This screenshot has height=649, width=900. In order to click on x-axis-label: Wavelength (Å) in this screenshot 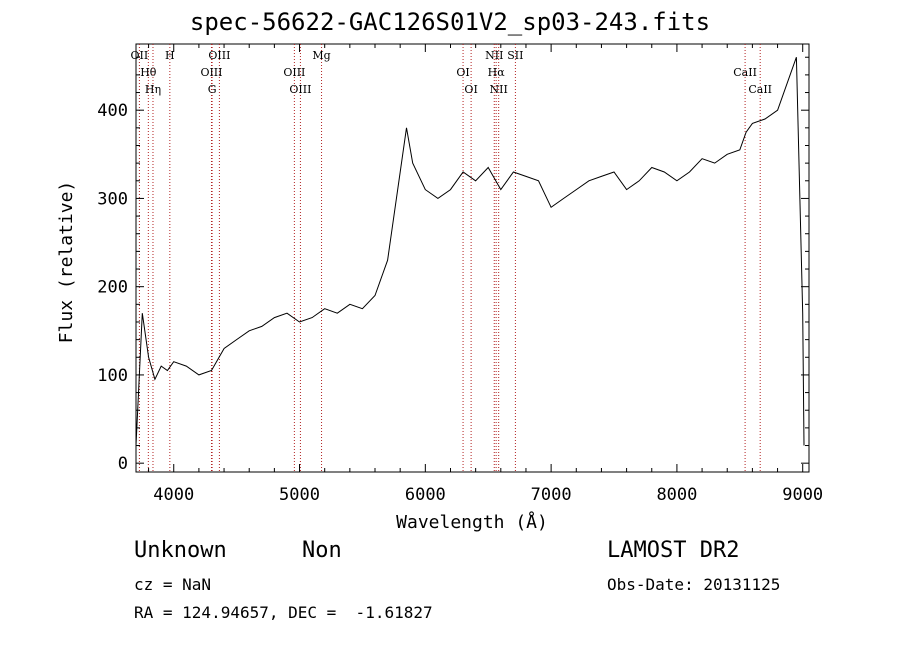, I will do `click(472, 522)`.